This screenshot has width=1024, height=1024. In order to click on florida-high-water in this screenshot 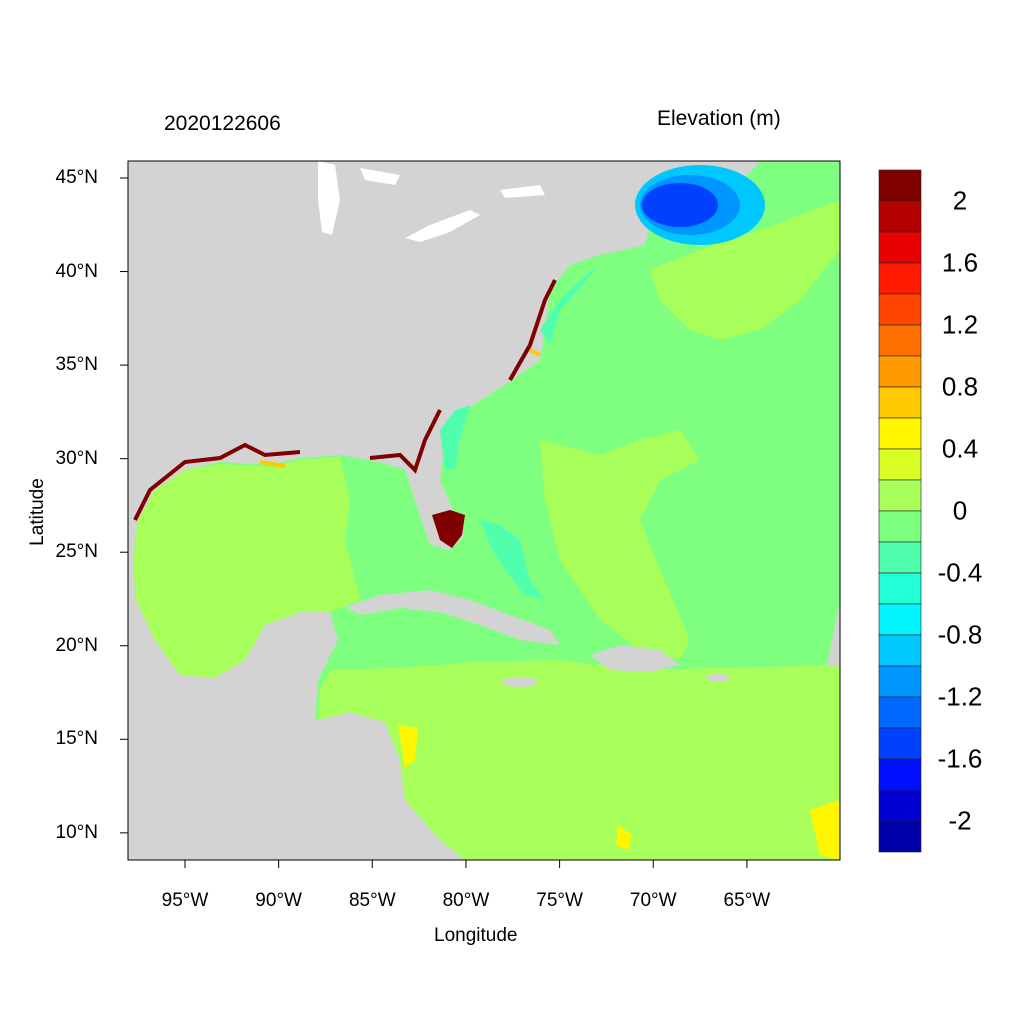, I will do `click(448, 529)`.